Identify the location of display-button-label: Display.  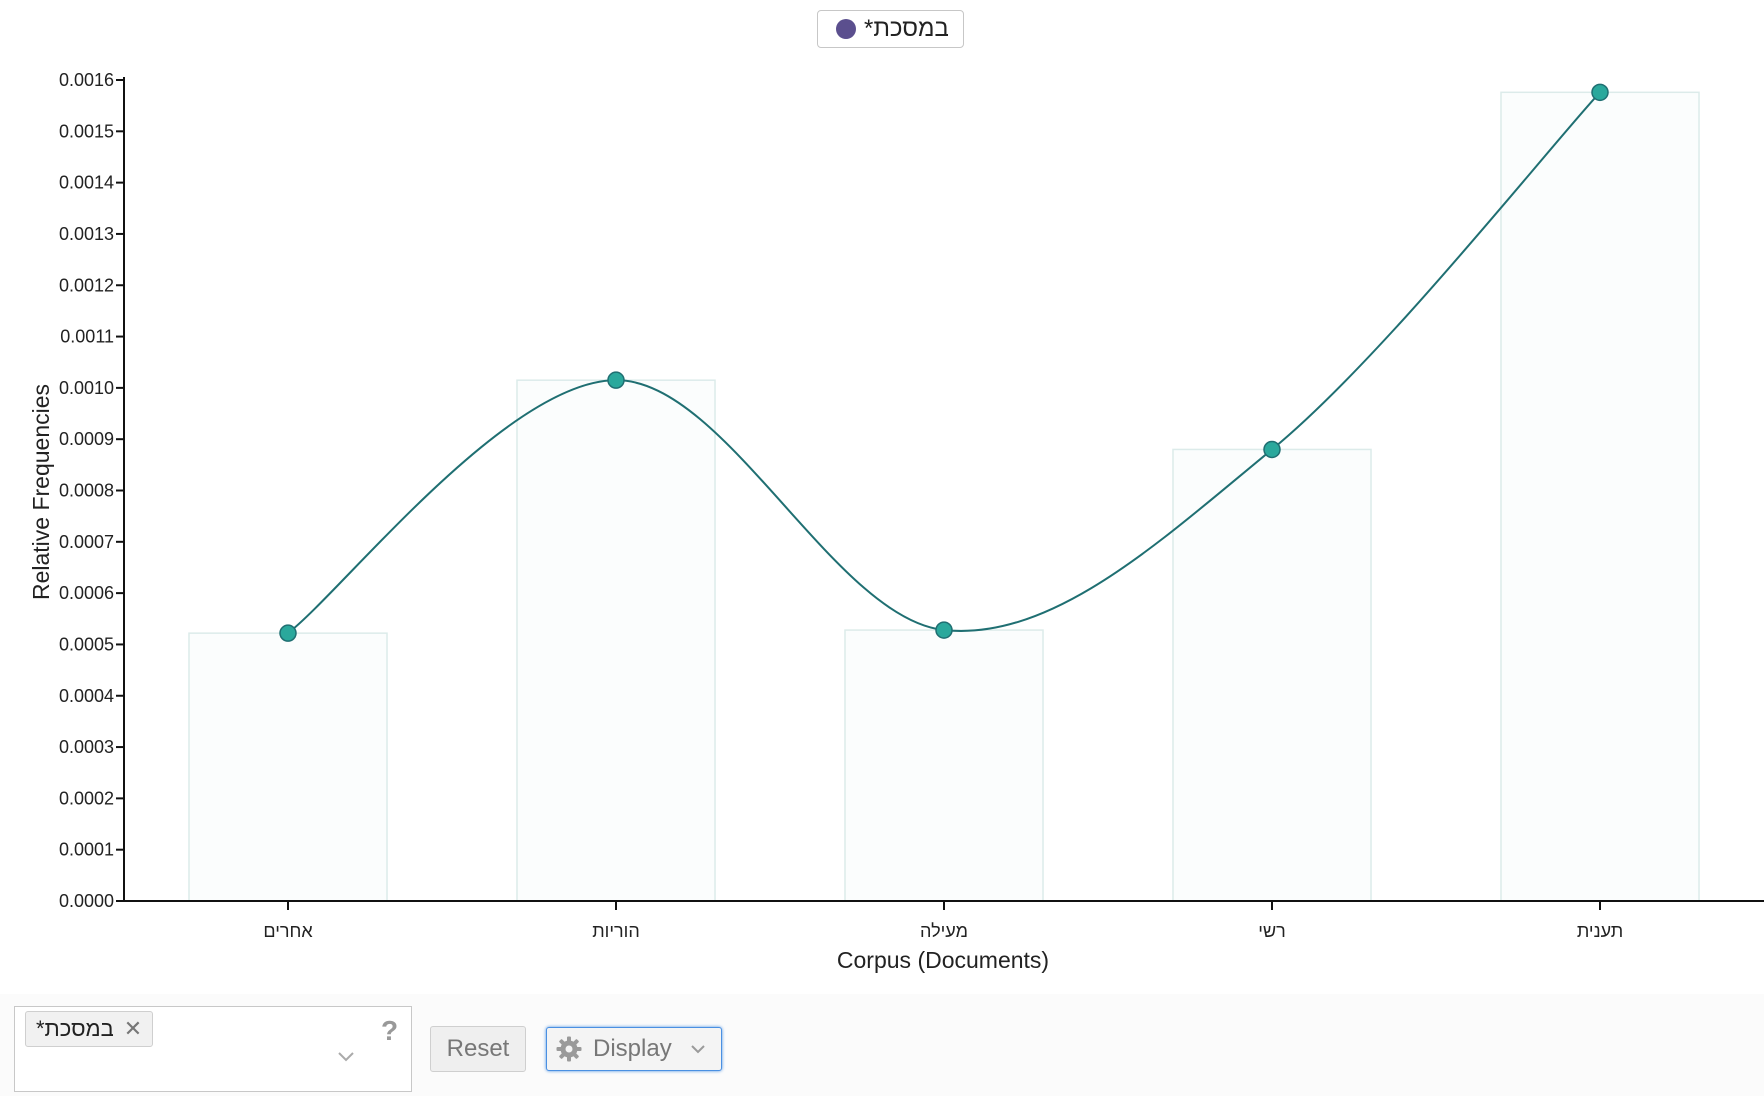
(632, 1048).